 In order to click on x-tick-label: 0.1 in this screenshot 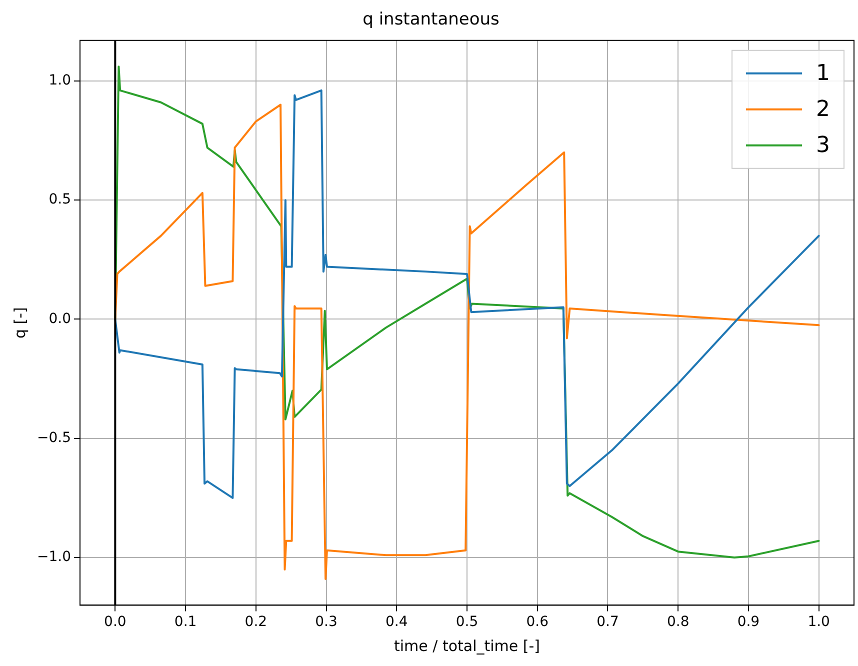, I will do `click(185, 622)`.